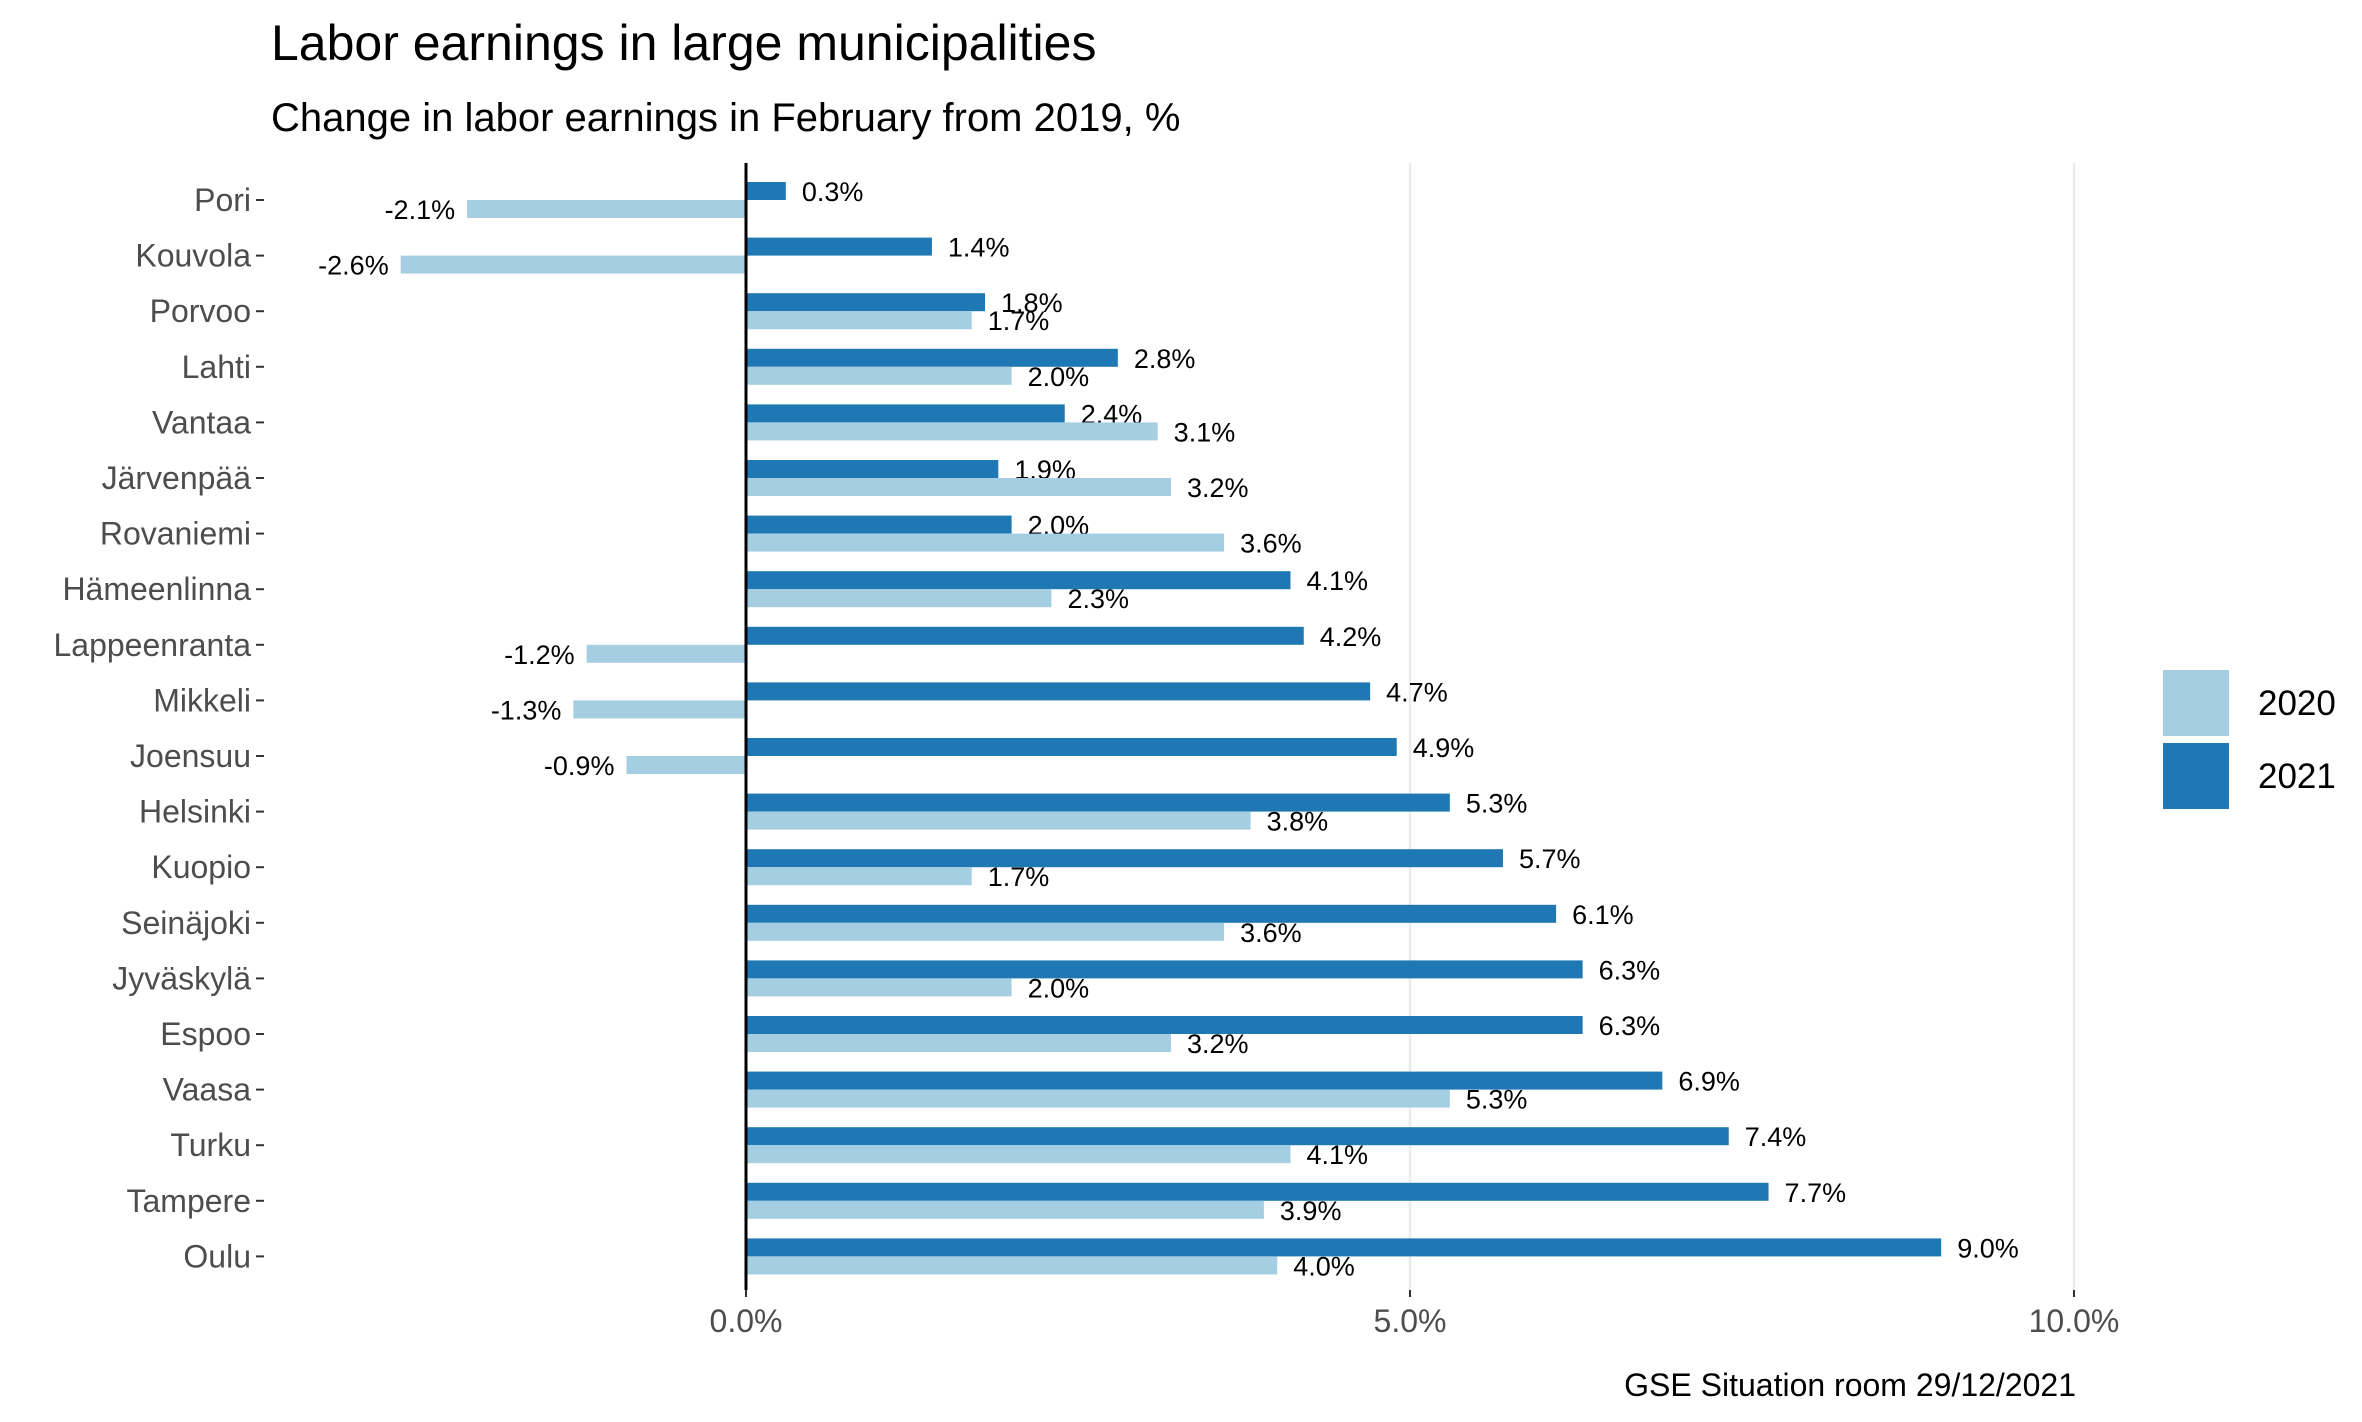  I want to click on legend: 2020 2021, so click(2249, 739).